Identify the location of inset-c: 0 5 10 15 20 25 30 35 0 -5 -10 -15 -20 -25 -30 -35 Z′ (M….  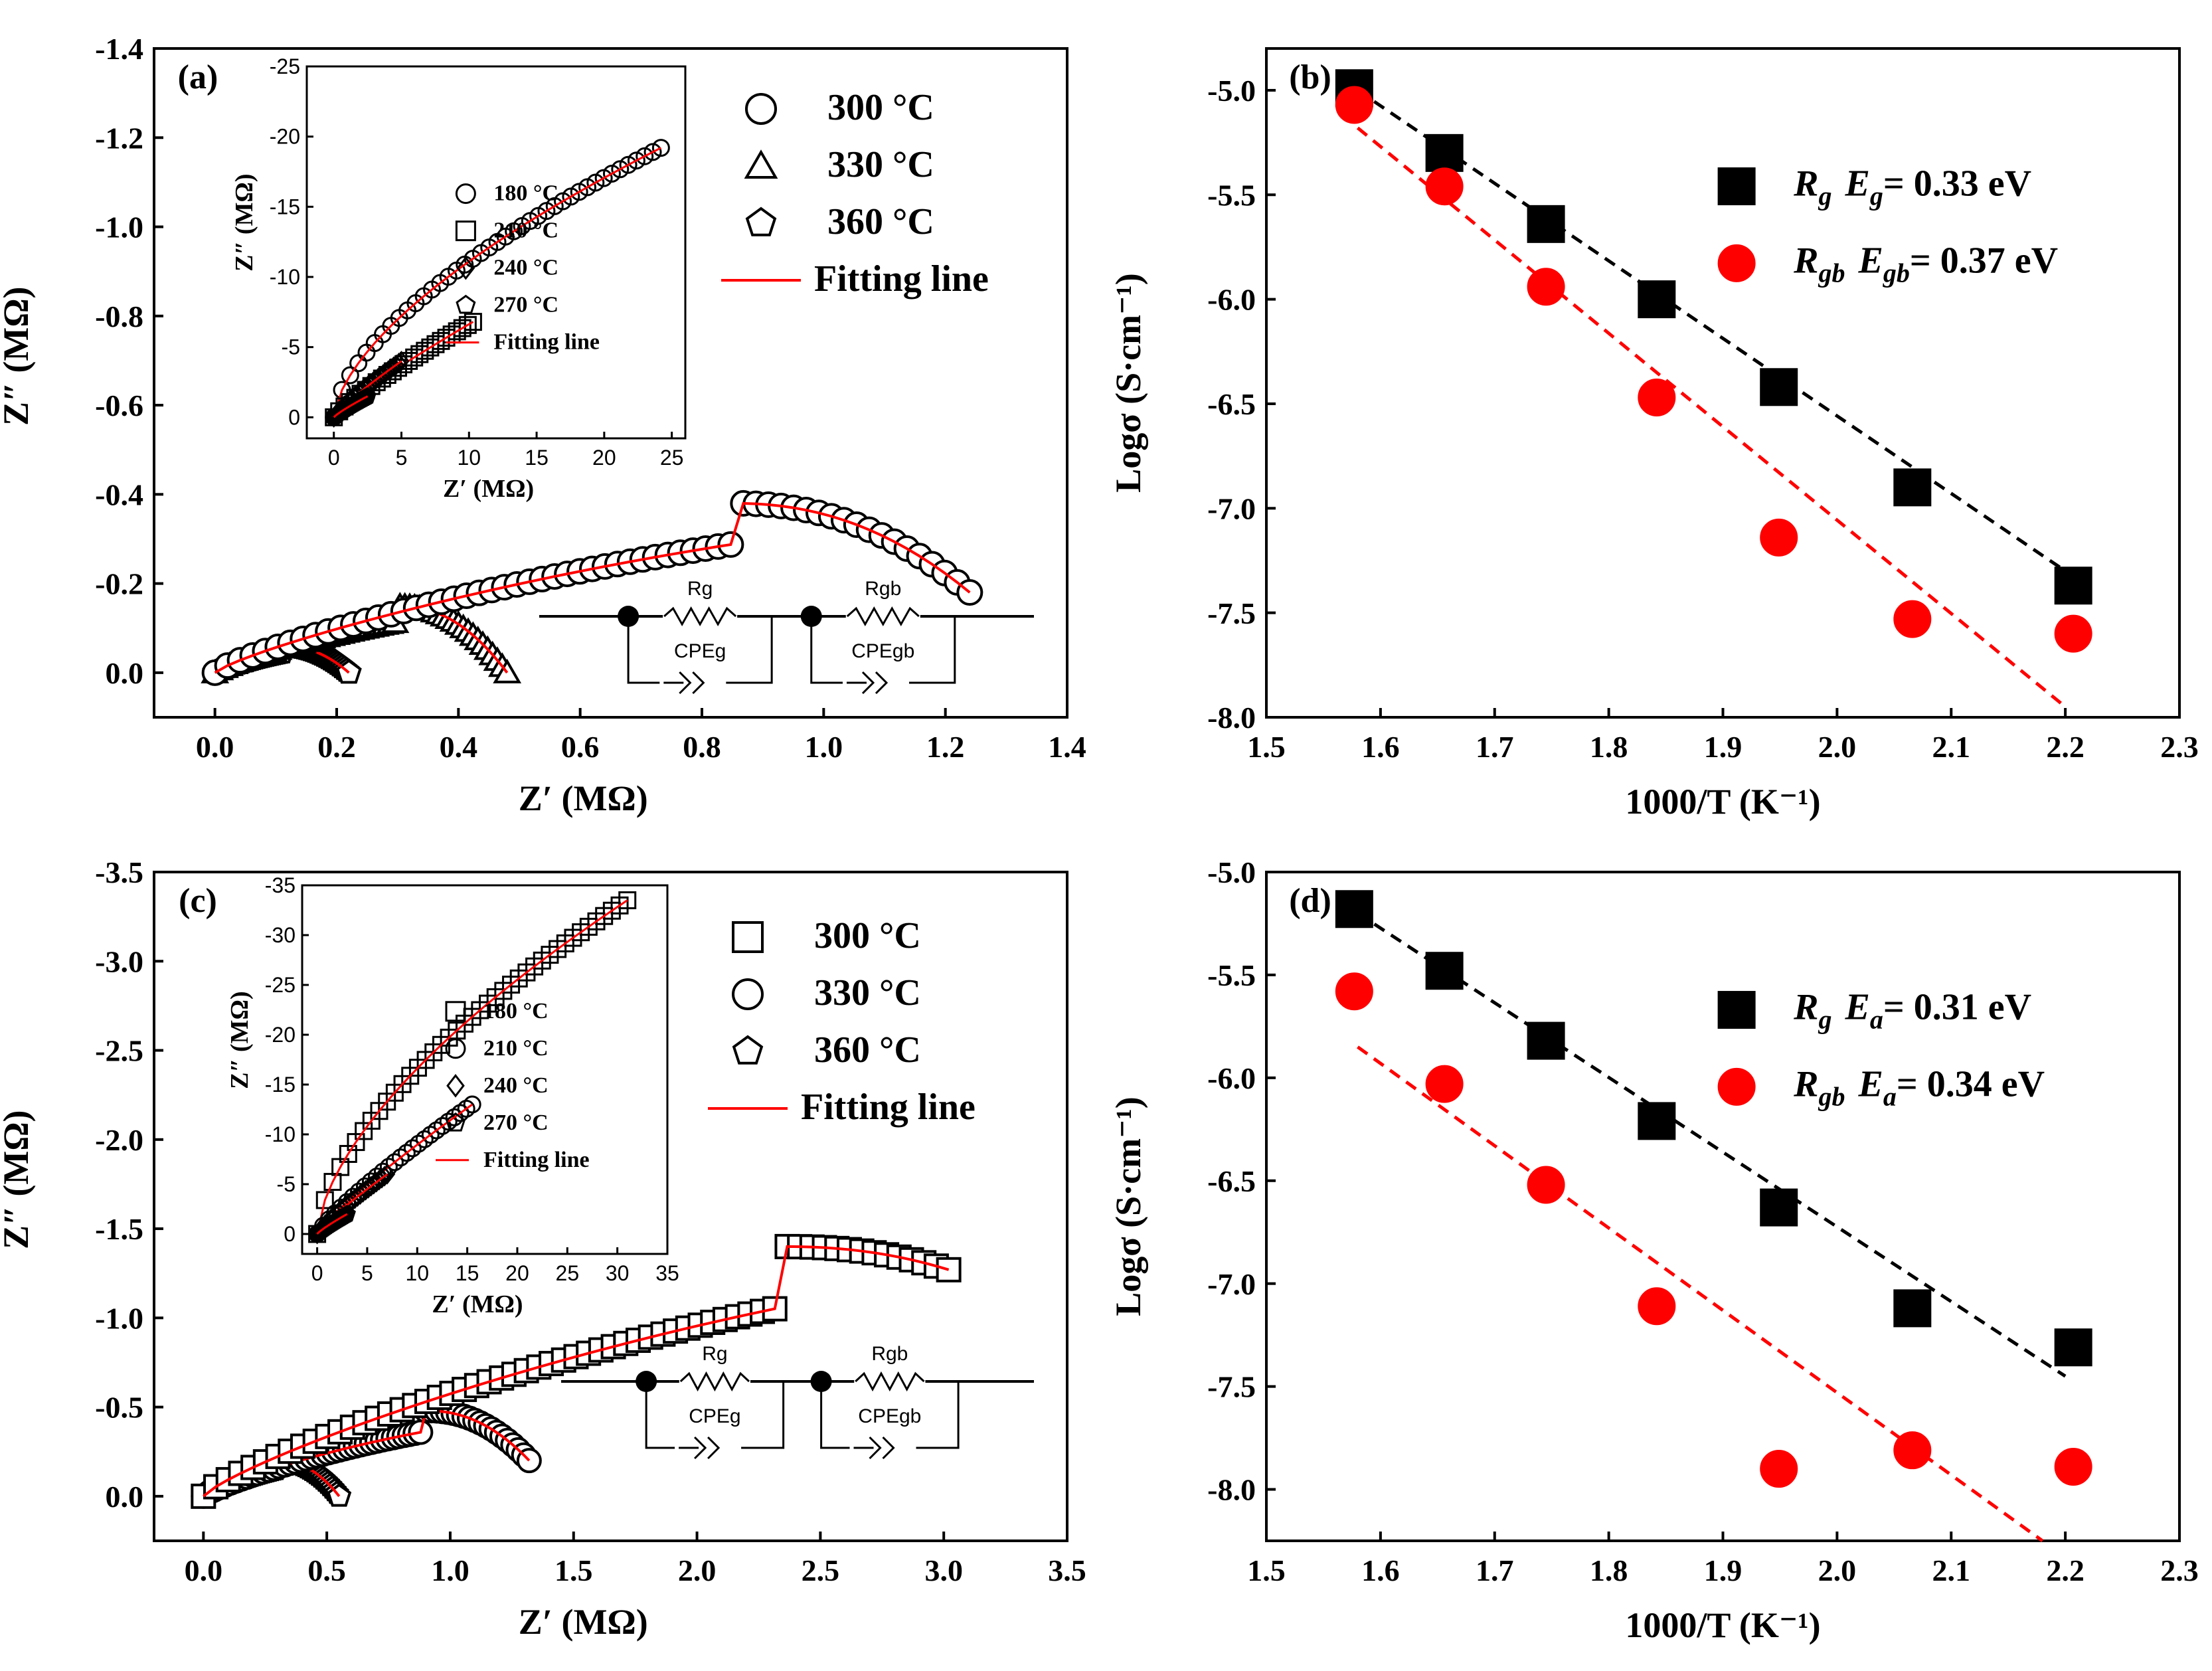
(452, 1095).